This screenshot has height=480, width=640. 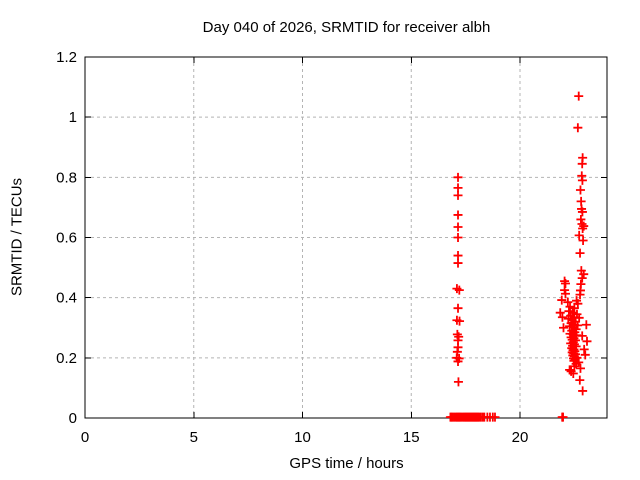 What do you see at coordinates (66, 57) in the screenshot?
I see `y-tick-label: 1.2` at bounding box center [66, 57].